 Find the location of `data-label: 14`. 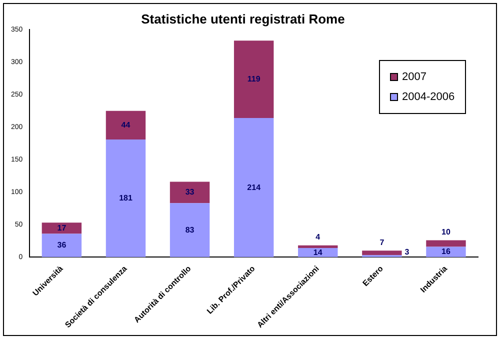

data-label: 14 is located at coordinates (318, 252).